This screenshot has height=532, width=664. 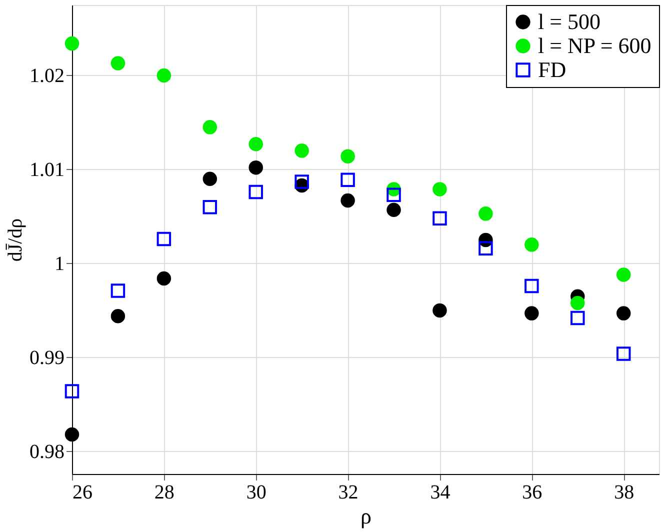 What do you see at coordinates (366, 516) in the screenshot?
I see `x-axis-title: ρ` at bounding box center [366, 516].